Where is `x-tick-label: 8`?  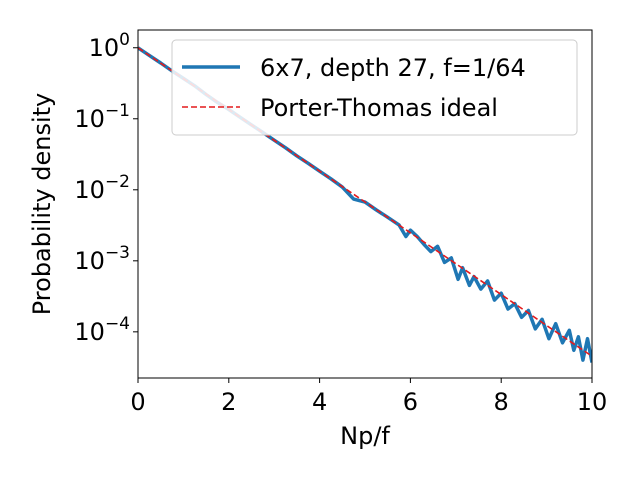
x-tick-label: 8 is located at coordinates (501, 402).